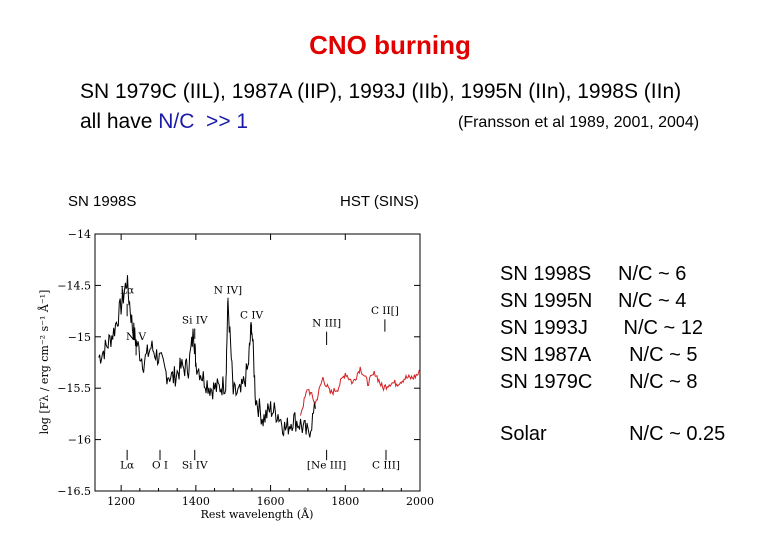  What do you see at coordinates (379, 201) in the screenshot?
I see `instrument-label: HST (SINS)` at bounding box center [379, 201].